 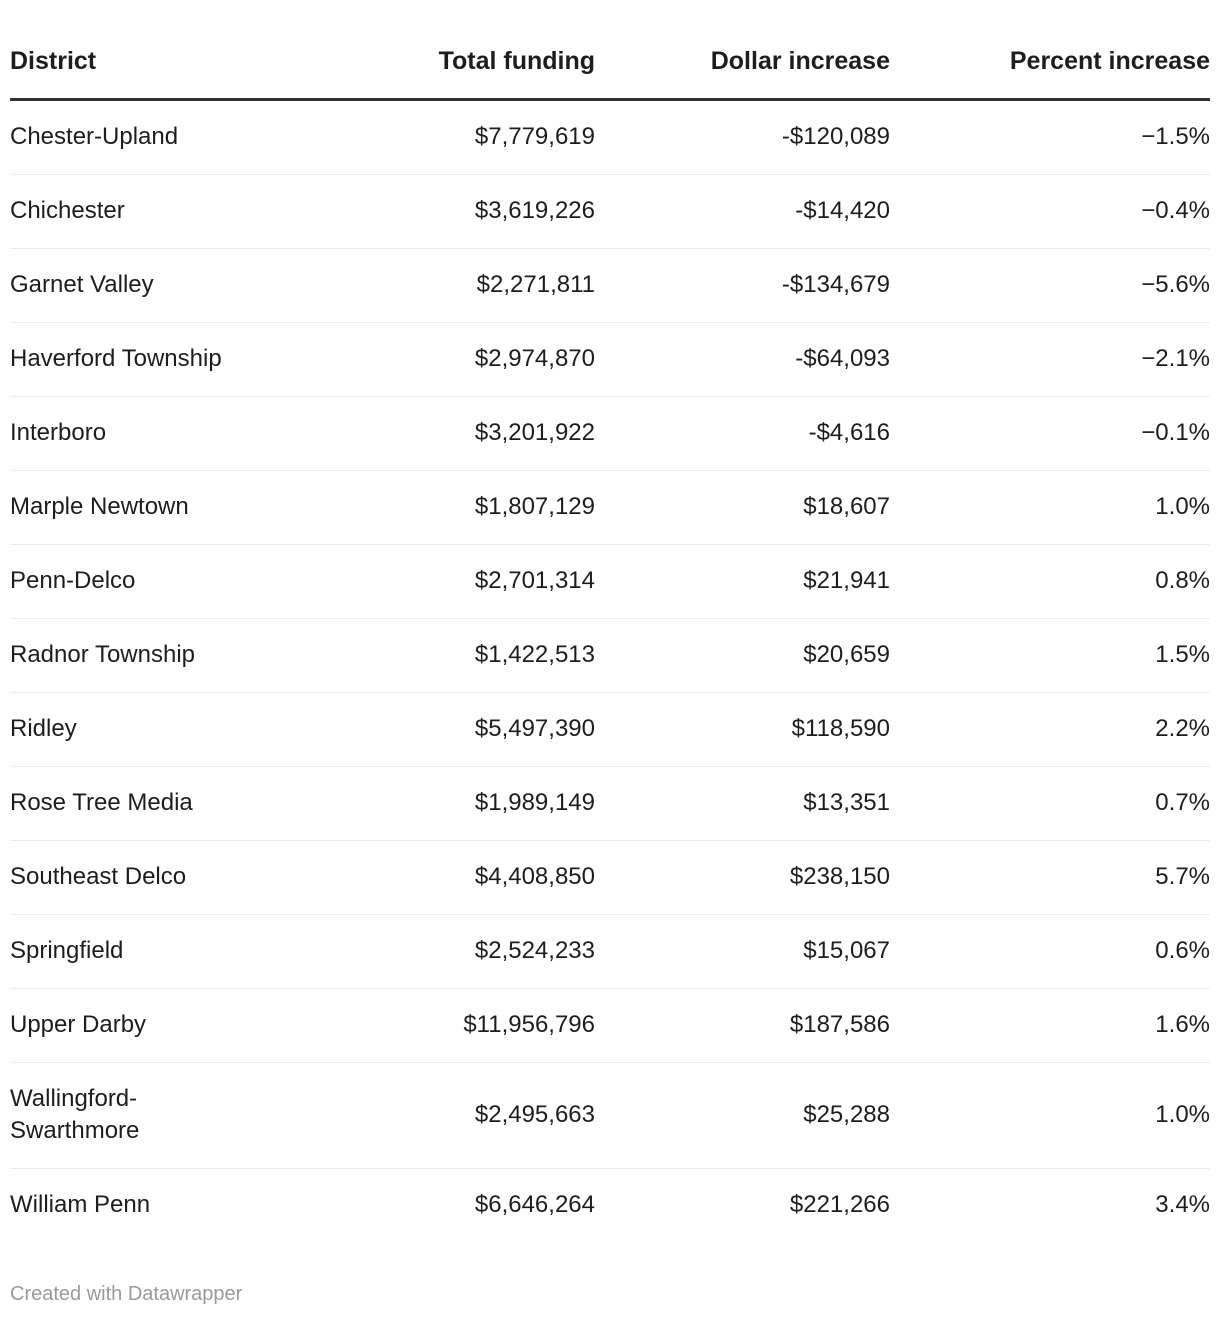 I want to click on cell-dollar-increase: $15,067, so click(x=742, y=951).